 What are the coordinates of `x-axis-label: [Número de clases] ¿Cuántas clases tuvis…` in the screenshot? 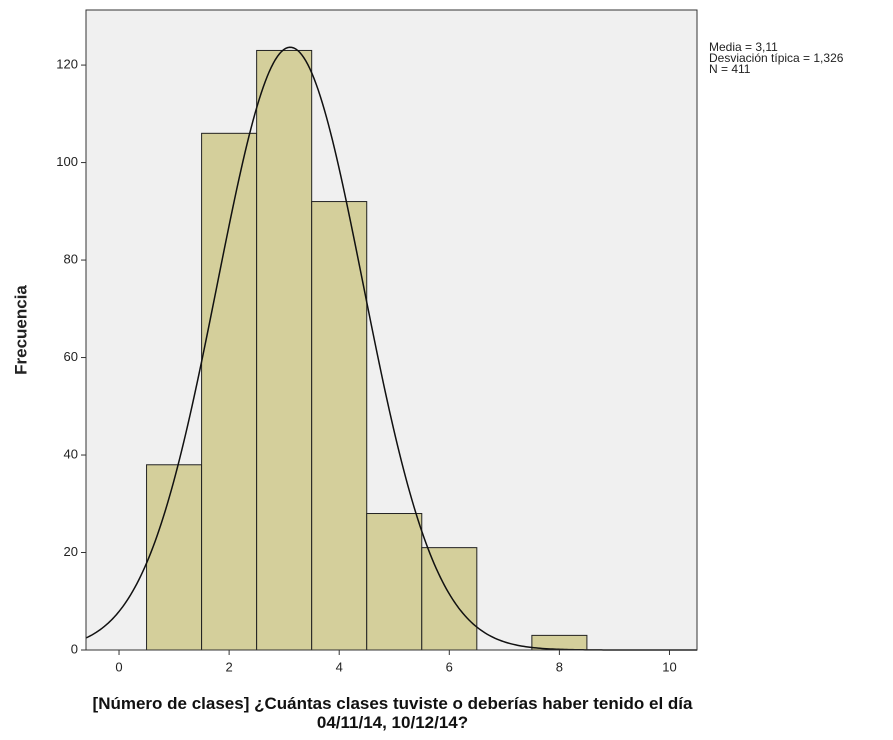 It's located at (392, 713).